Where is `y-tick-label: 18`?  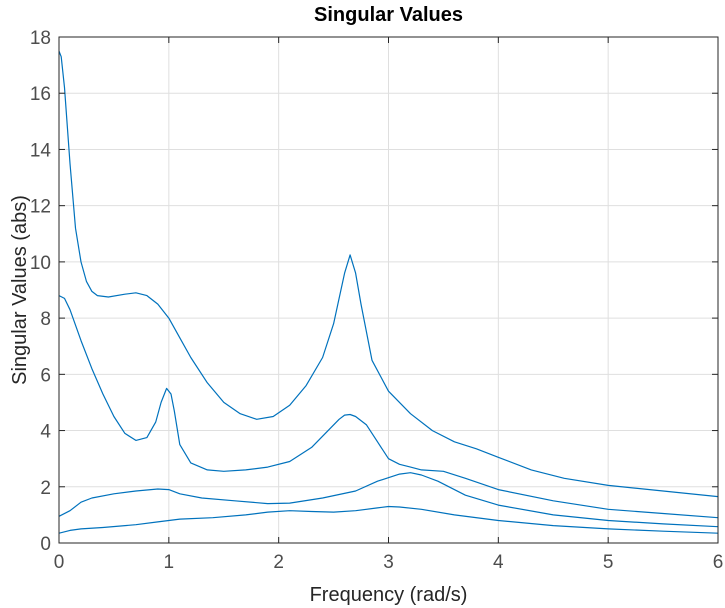
y-tick-label: 18 is located at coordinates (40, 38).